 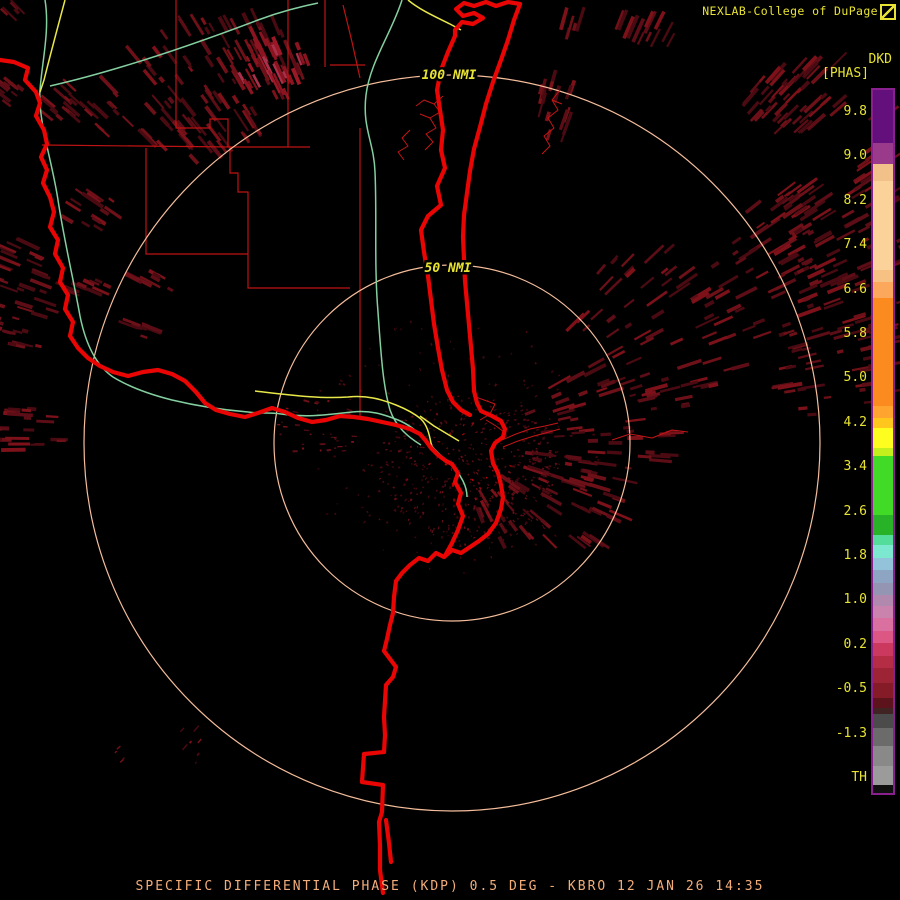 What do you see at coordinates (454, 509) in the screenshot?
I see `coastline-river-line` at bounding box center [454, 509].